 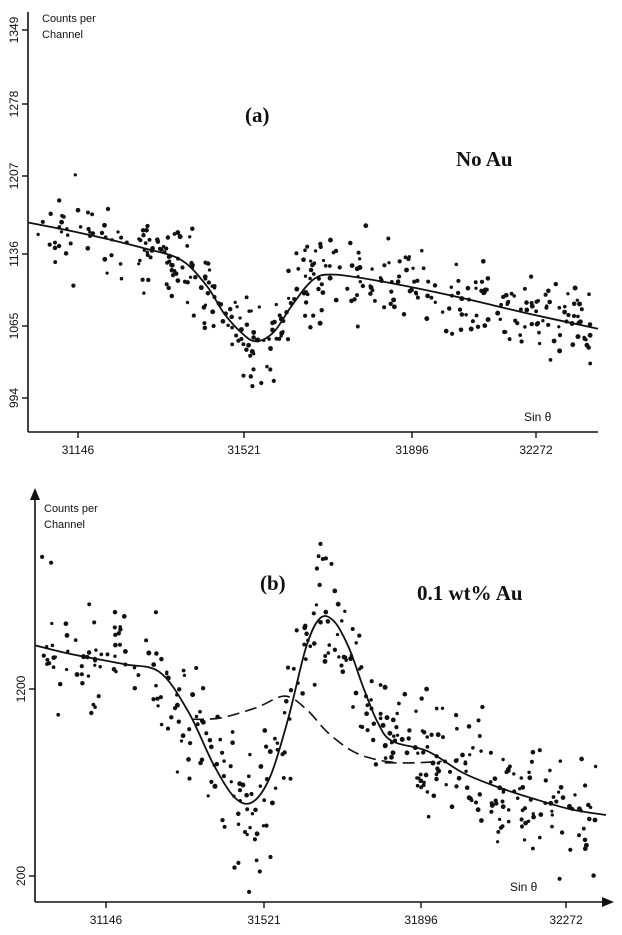 I want to click on y-tick-label: 1136, so click(x=14, y=254).